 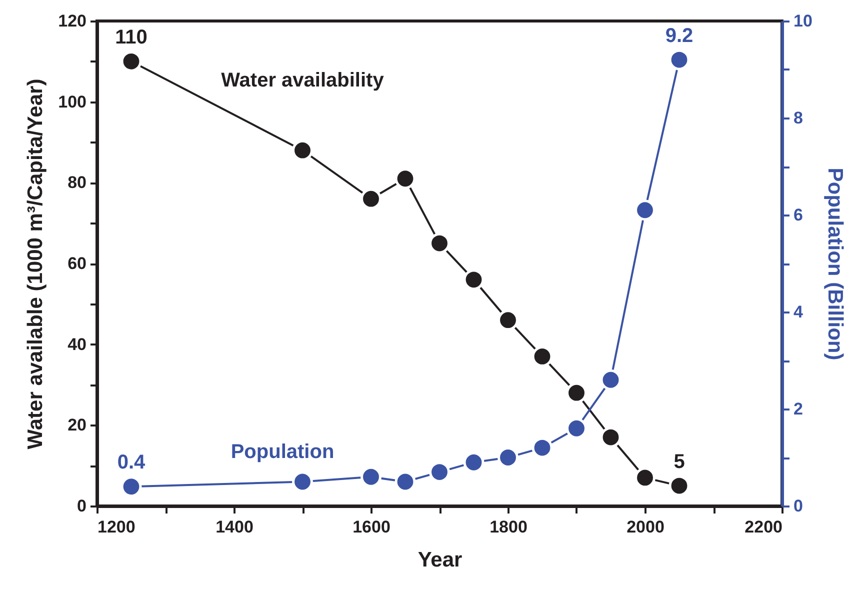 I want to click on y2-tick-label: 10, so click(x=803, y=21).